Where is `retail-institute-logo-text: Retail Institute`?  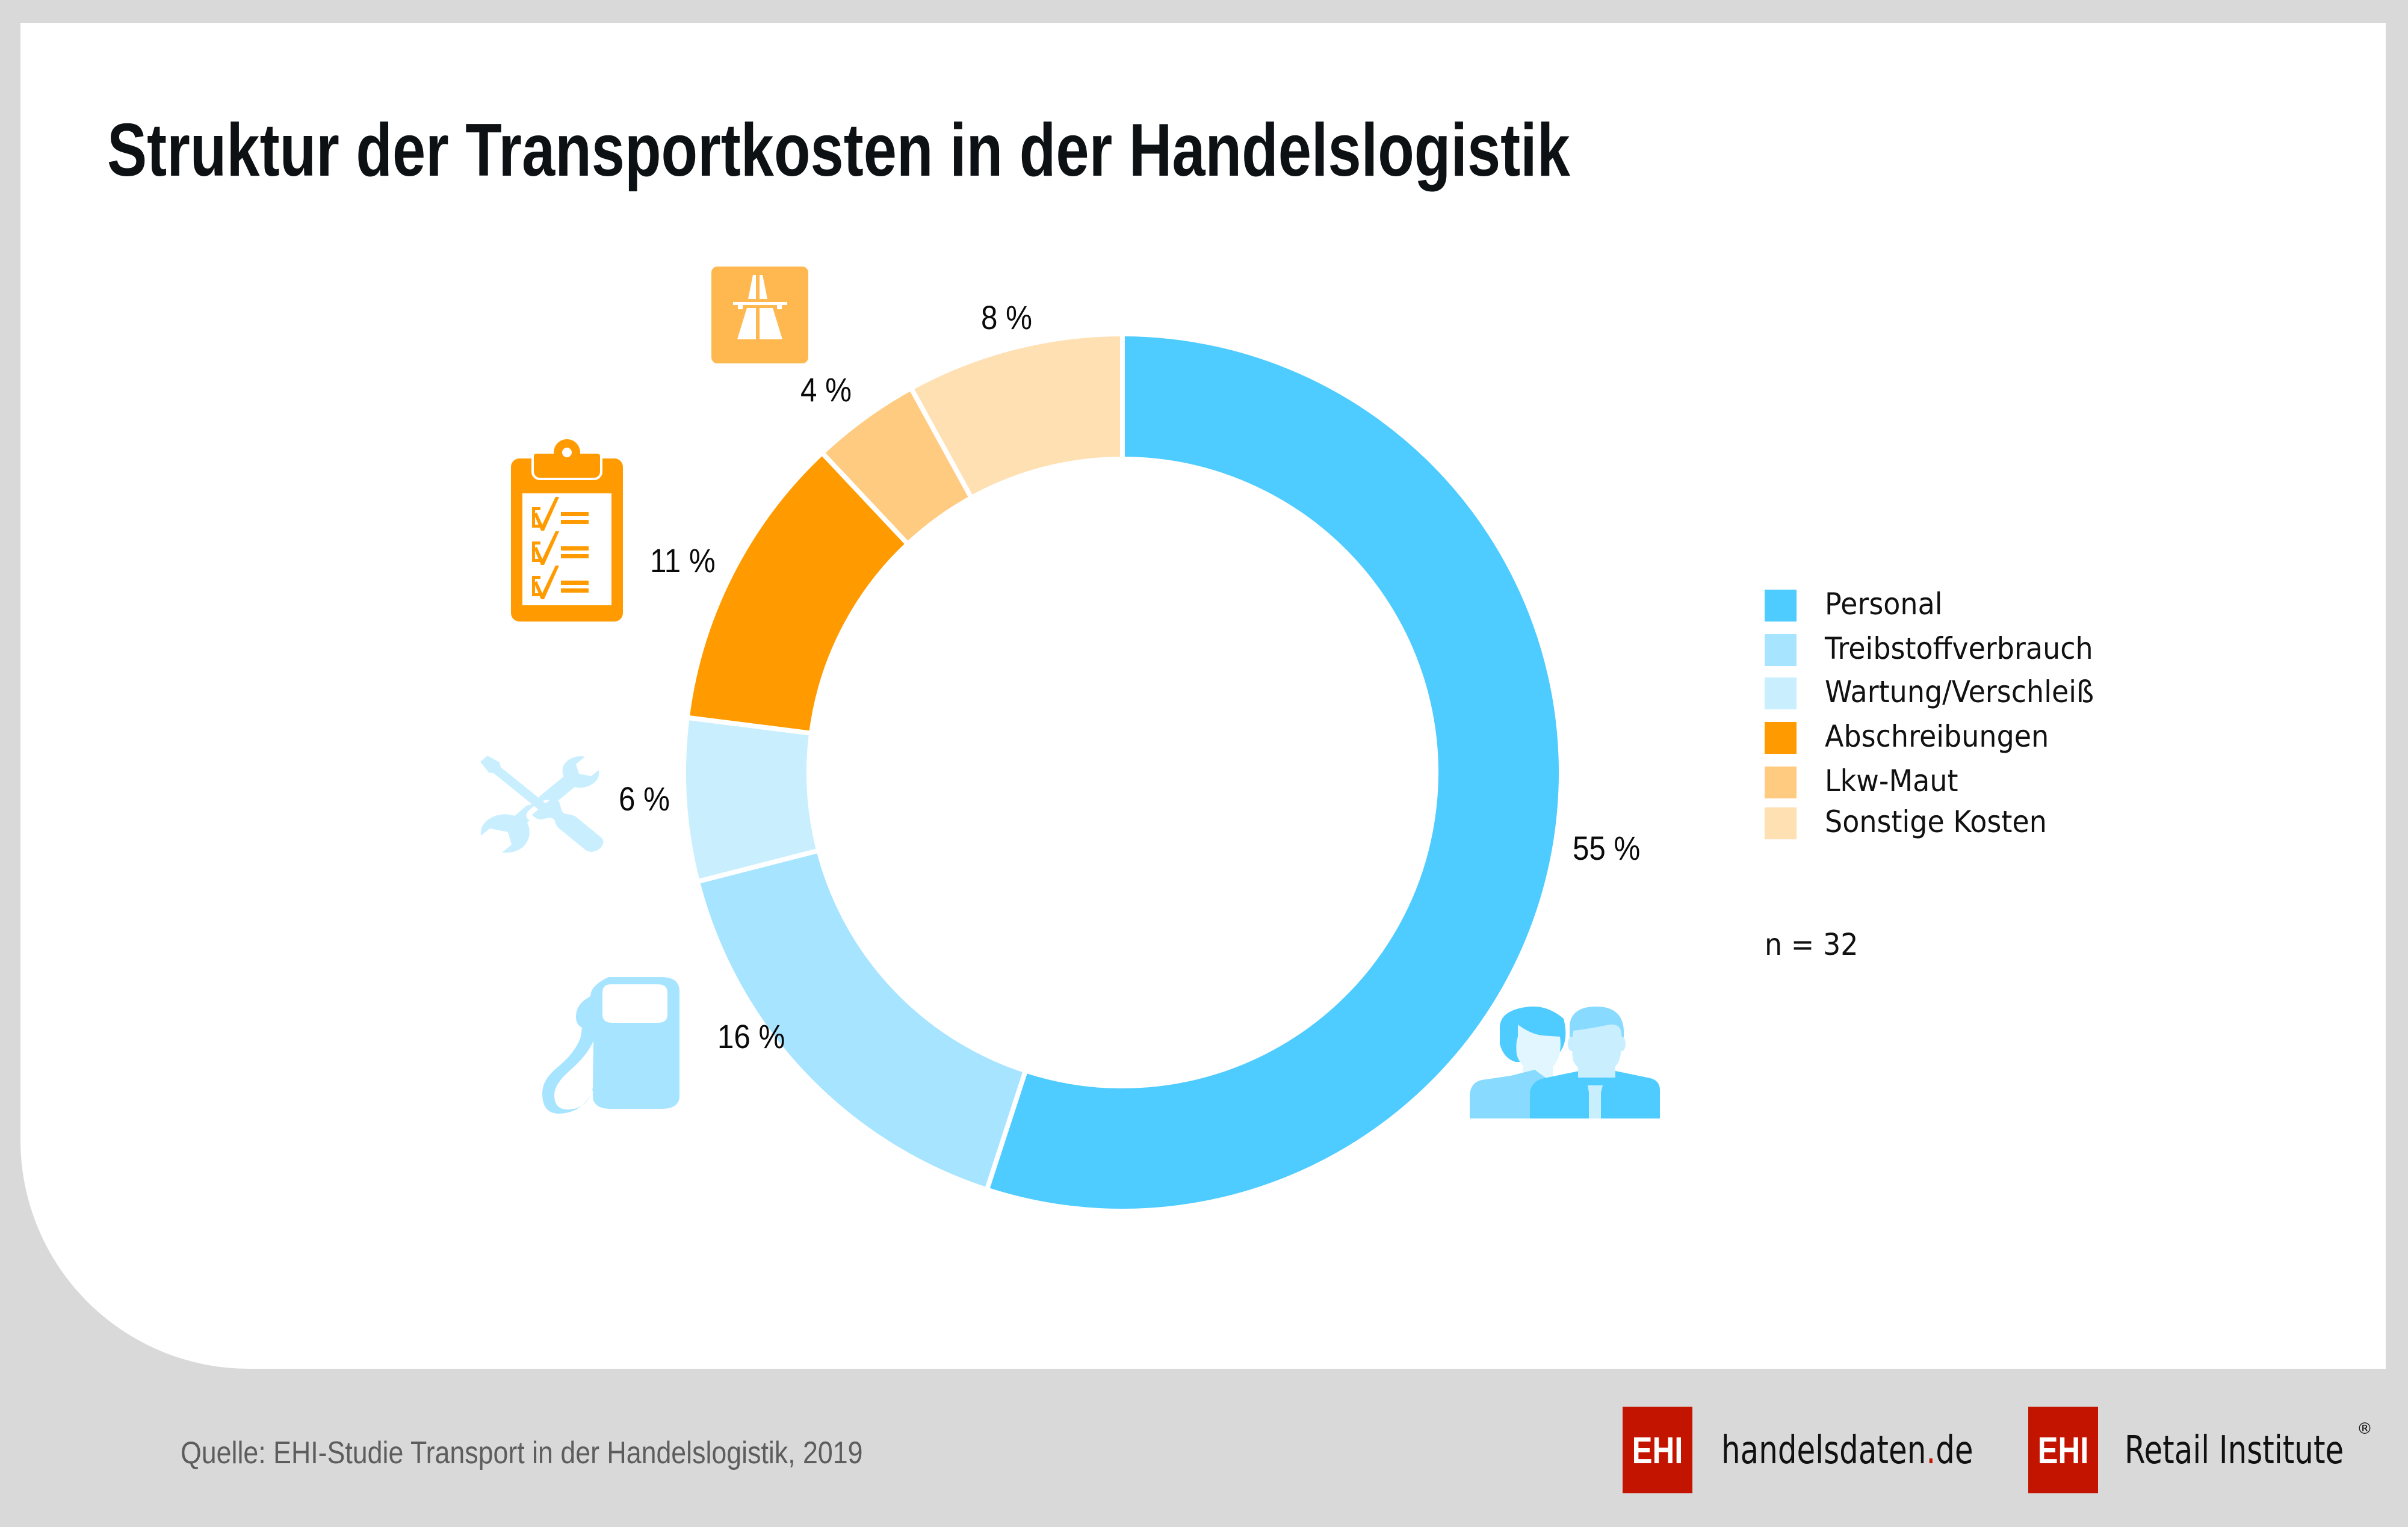
retail-institute-logo-text: Retail Institute is located at coordinates (2234, 1450).